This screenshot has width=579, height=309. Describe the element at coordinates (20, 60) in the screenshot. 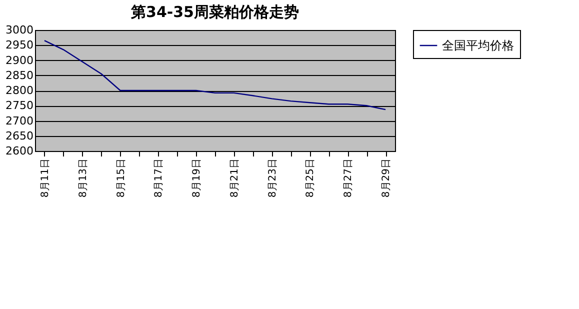

I see `y-tick-label: 2900` at that location.